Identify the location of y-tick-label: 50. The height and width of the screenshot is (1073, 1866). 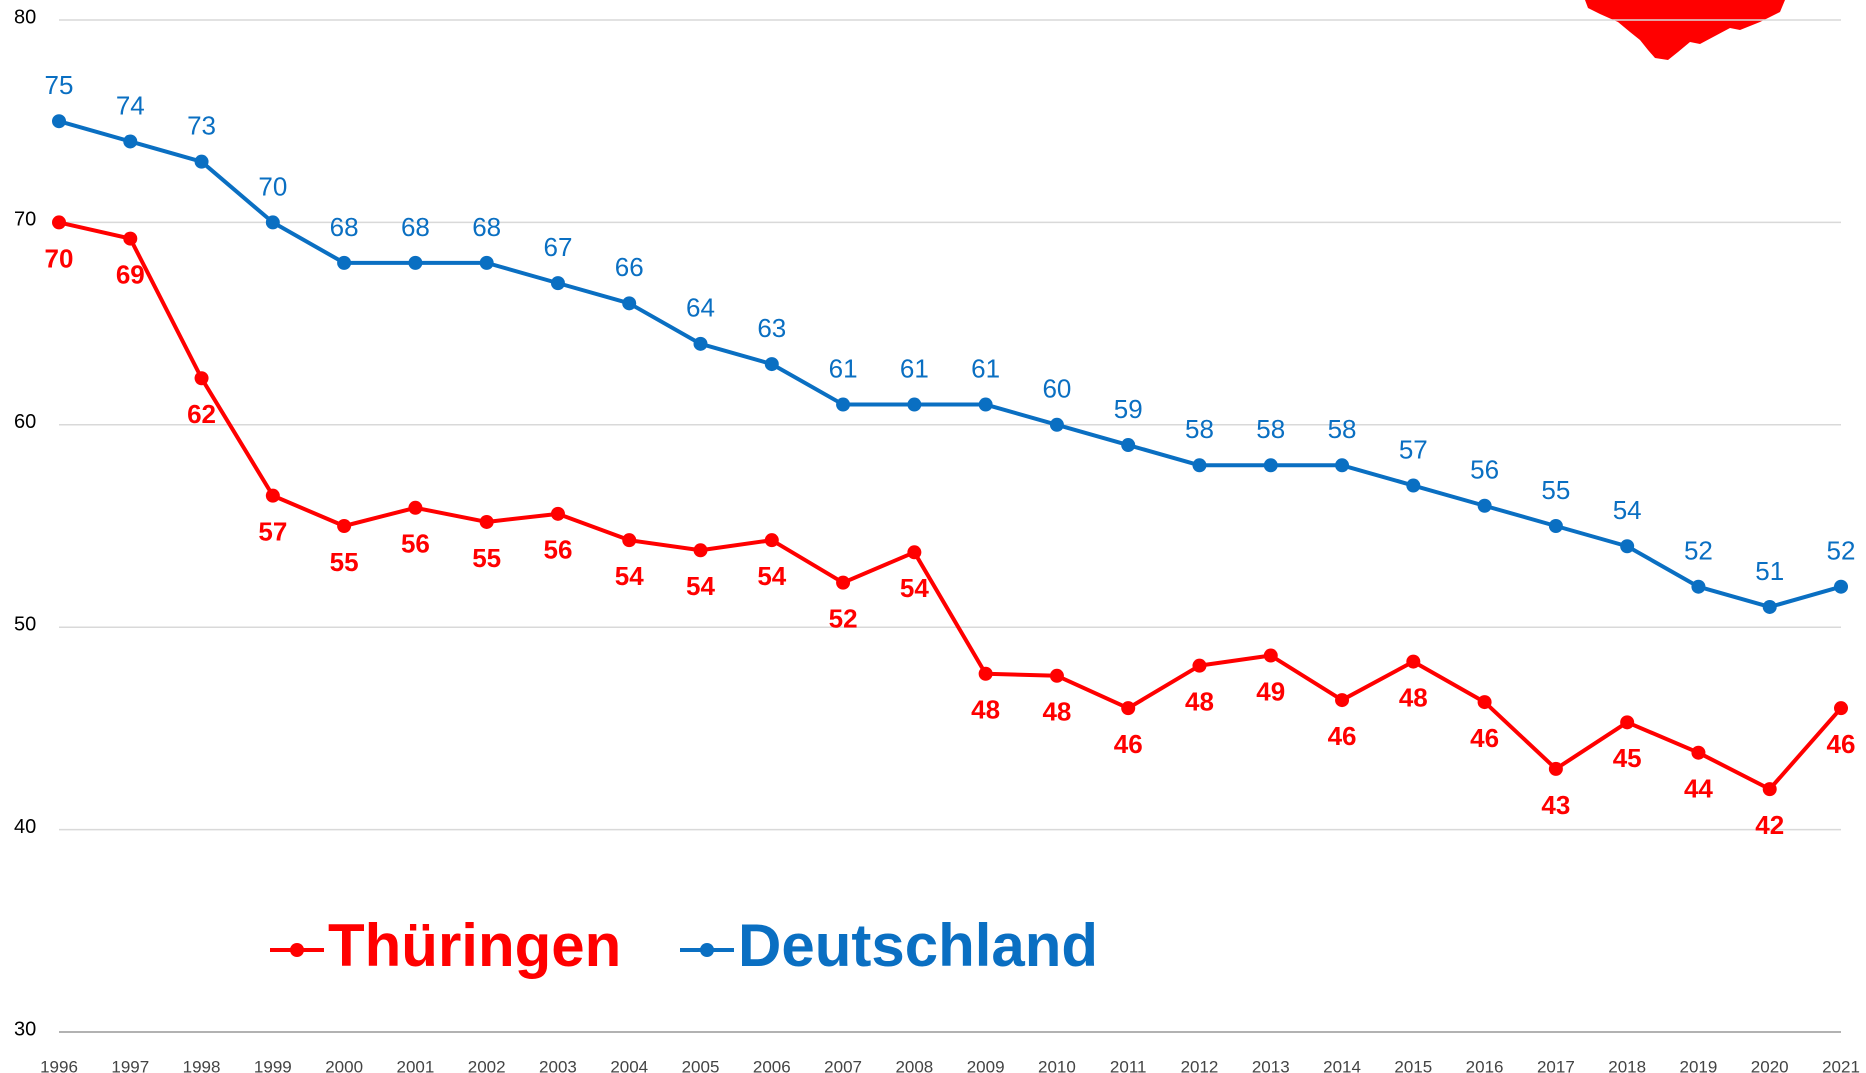
(25, 624).